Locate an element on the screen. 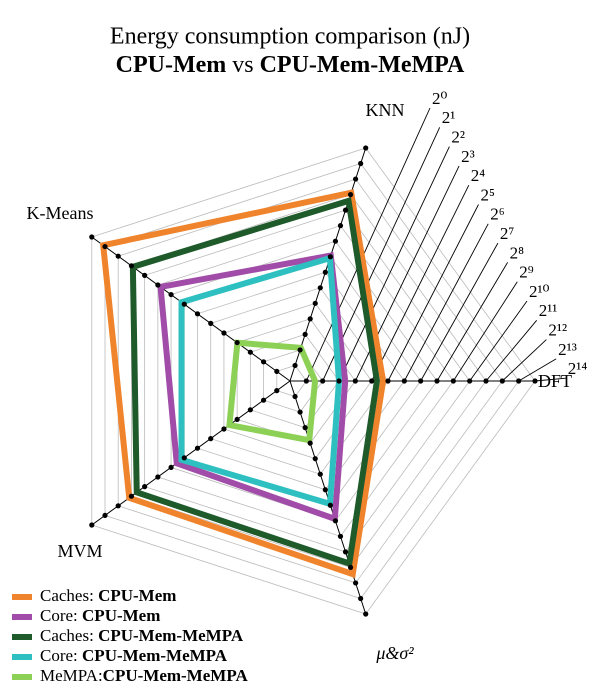 The image size is (595, 691). legend-label: Core: CPU-Mem-MeMPA is located at coordinates (134, 655).